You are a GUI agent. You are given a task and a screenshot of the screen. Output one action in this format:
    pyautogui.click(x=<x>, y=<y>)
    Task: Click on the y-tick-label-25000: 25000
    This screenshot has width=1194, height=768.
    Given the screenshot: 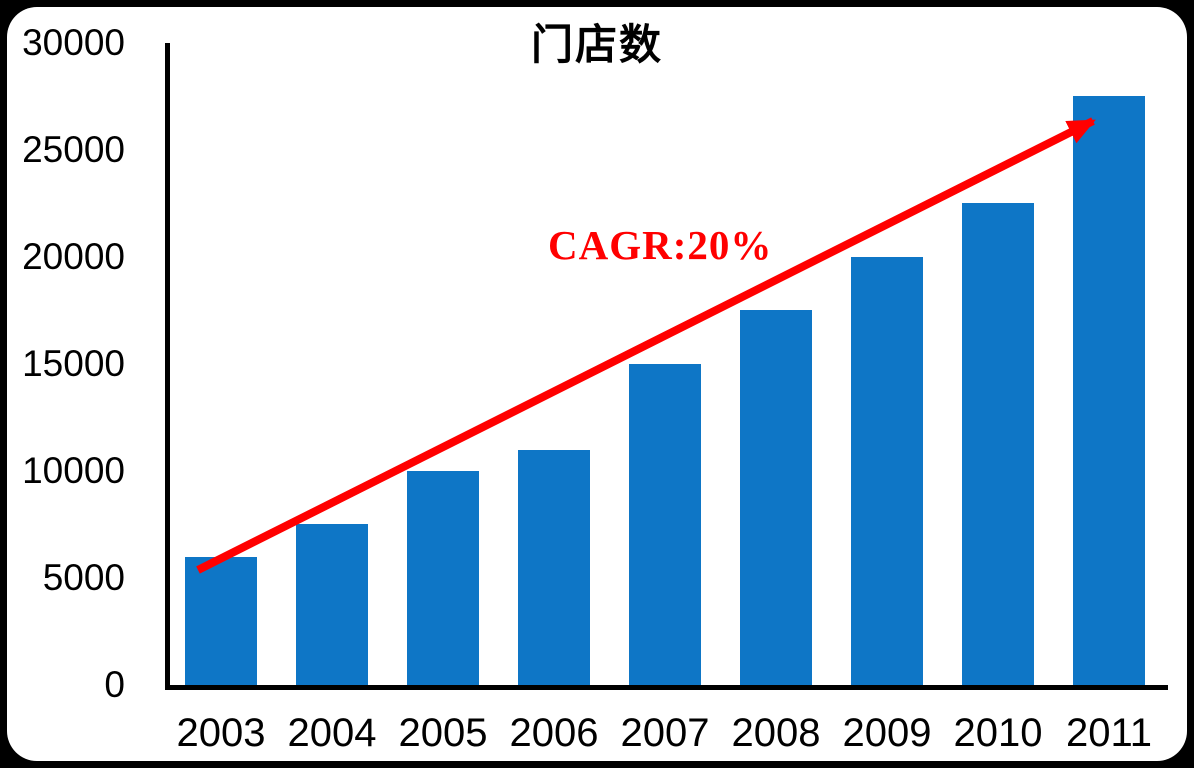 What is the action you would take?
    pyautogui.click(x=73, y=149)
    